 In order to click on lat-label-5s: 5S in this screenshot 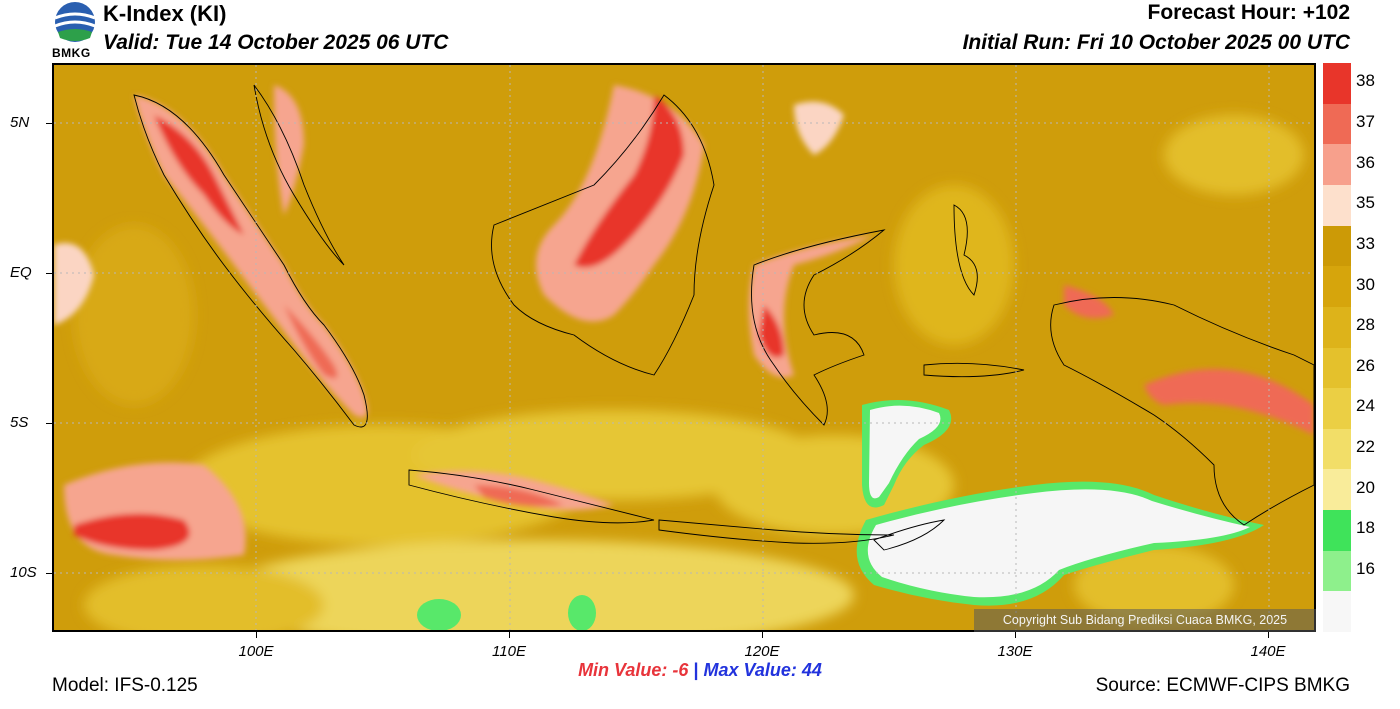, I will do `click(19, 422)`.